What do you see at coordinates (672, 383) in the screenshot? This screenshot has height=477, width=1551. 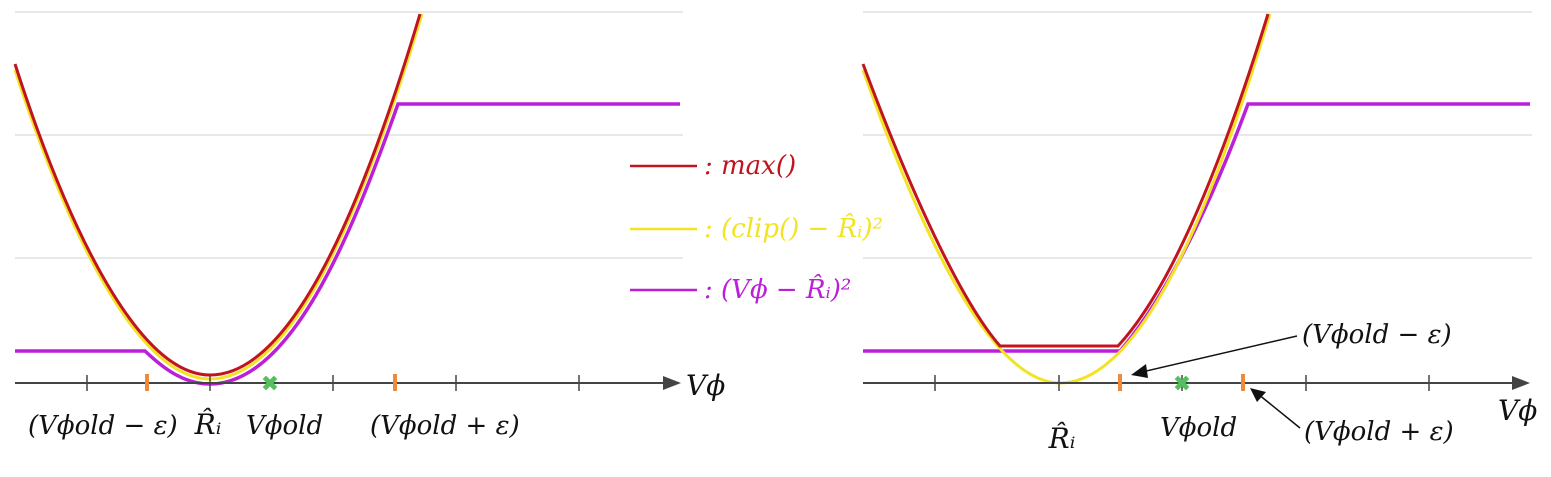 I see `left-axis-arrowhead` at bounding box center [672, 383].